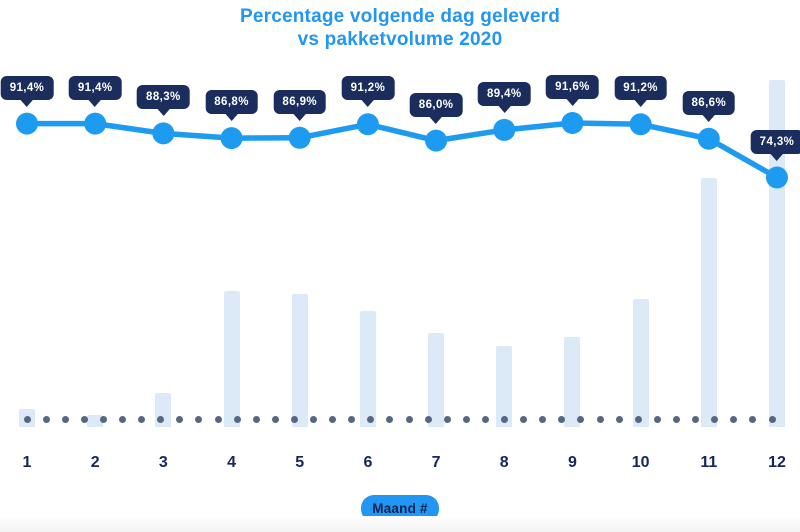 The height and width of the screenshot is (532, 800). What do you see at coordinates (777, 462) in the screenshot?
I see `x-tick-label-12: 12` at bounding box center [777, 462].